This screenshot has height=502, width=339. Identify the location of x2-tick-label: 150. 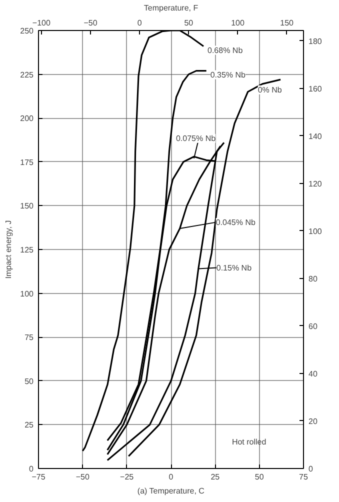
(287, 23).